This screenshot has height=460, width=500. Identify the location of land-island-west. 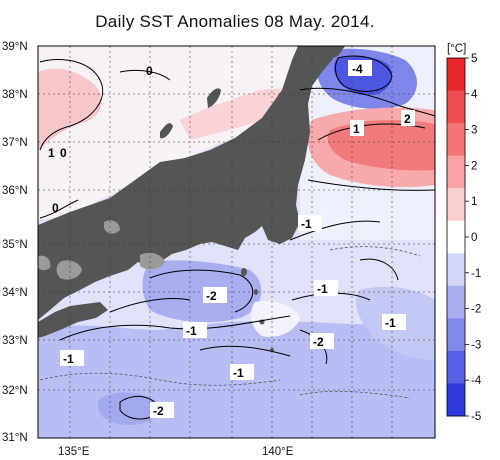
(73, 320).